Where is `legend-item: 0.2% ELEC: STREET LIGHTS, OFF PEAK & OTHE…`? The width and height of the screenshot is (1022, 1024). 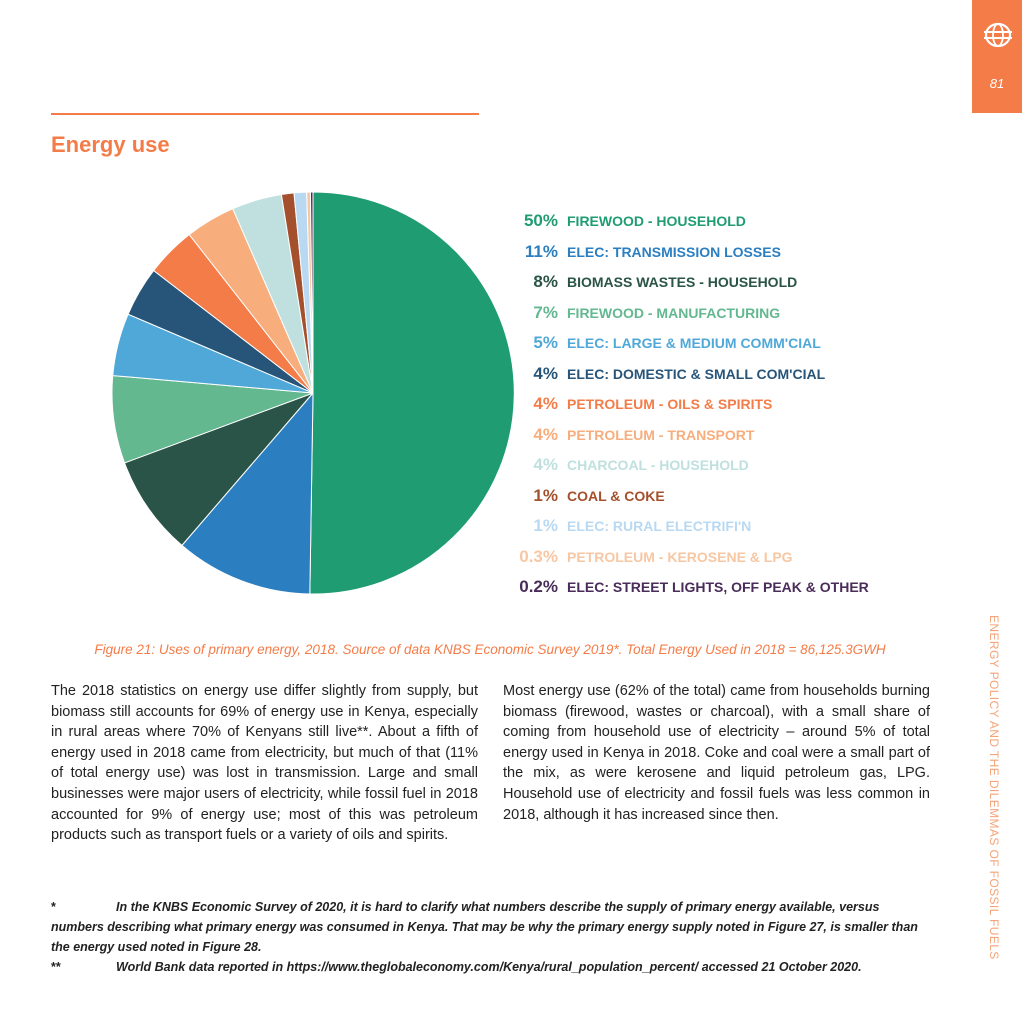 legend-item: 0.2% ELEC: STREET LIGHTS, OFF PEAK & OTHE… is located at coordinates (684, 587).